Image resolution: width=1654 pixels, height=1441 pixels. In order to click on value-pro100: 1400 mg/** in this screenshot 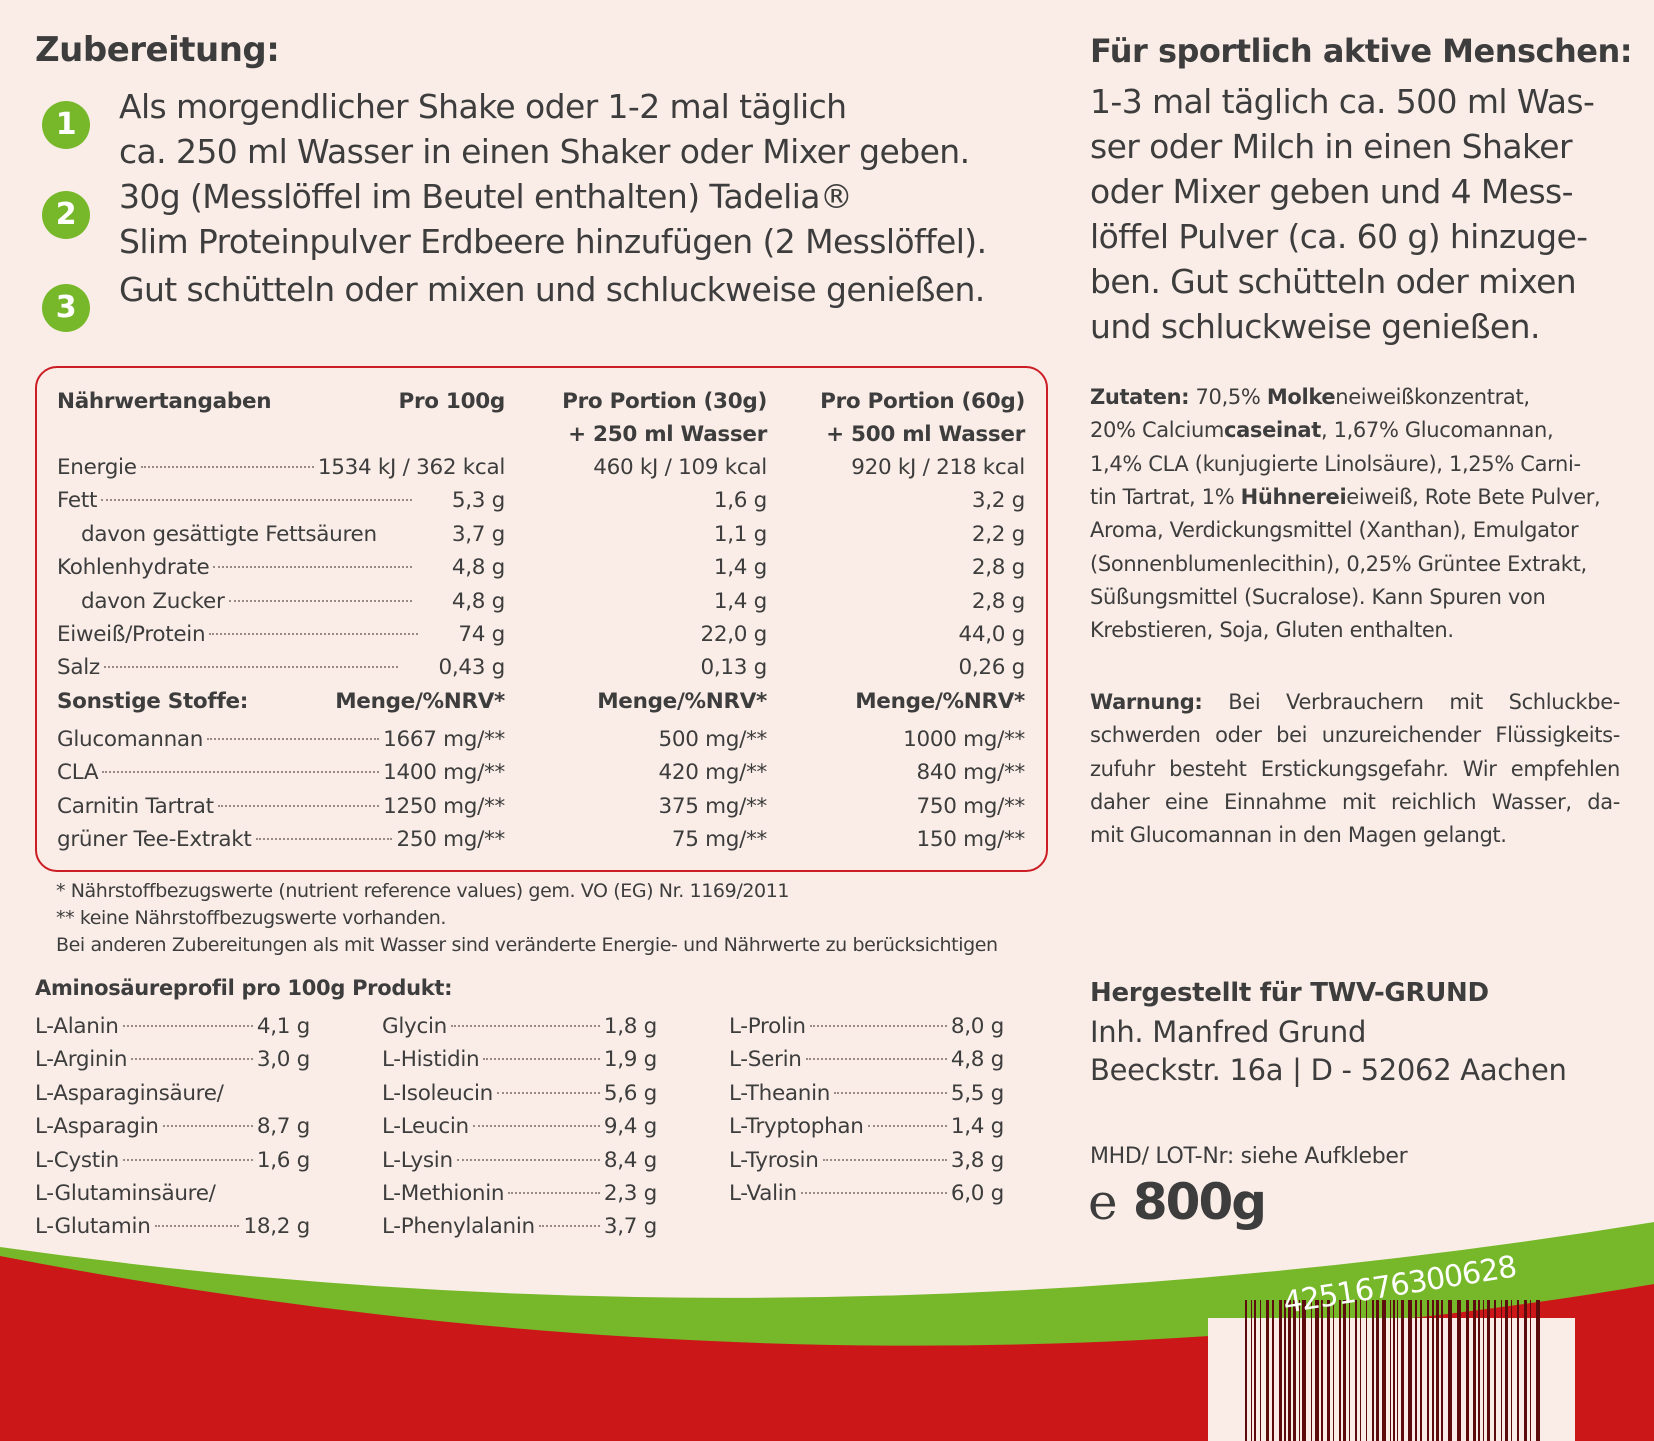, I will do `click(444, 773)`.